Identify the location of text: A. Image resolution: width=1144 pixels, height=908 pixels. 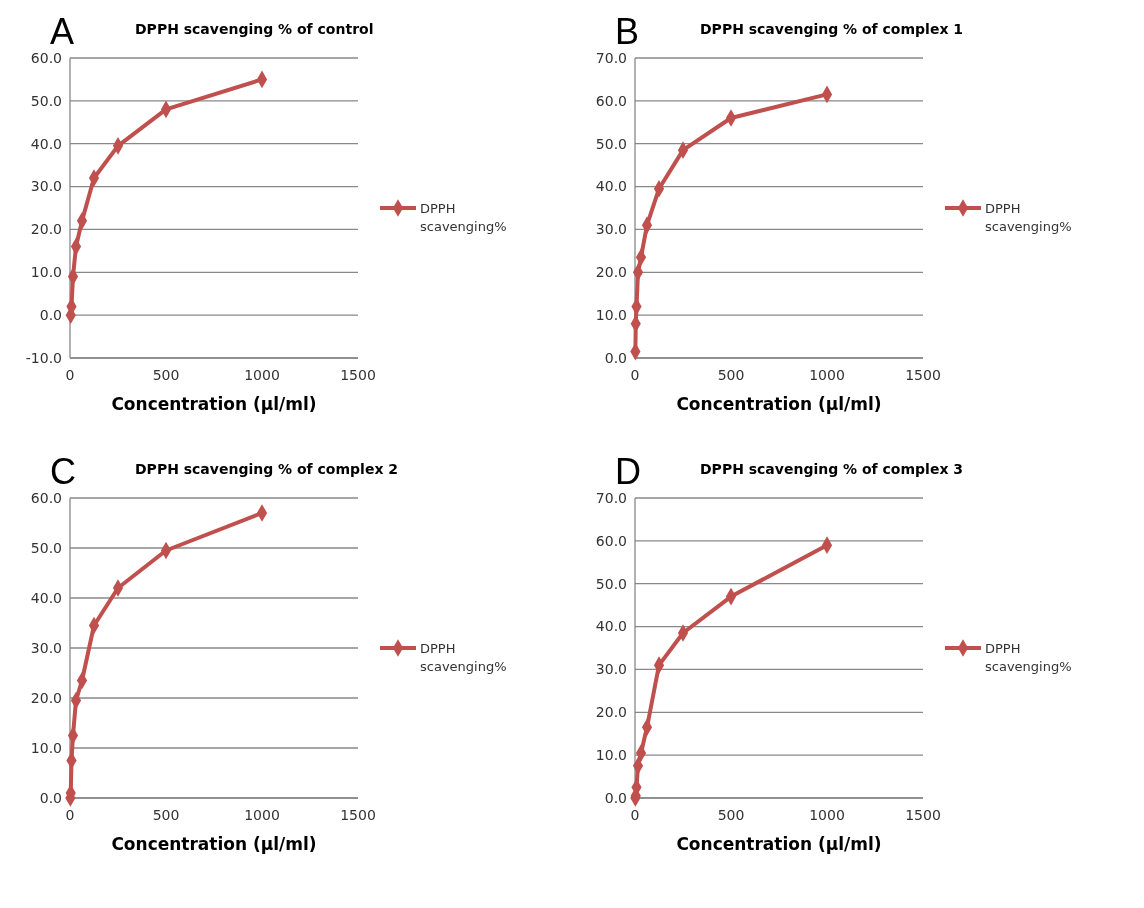
(62, 31).